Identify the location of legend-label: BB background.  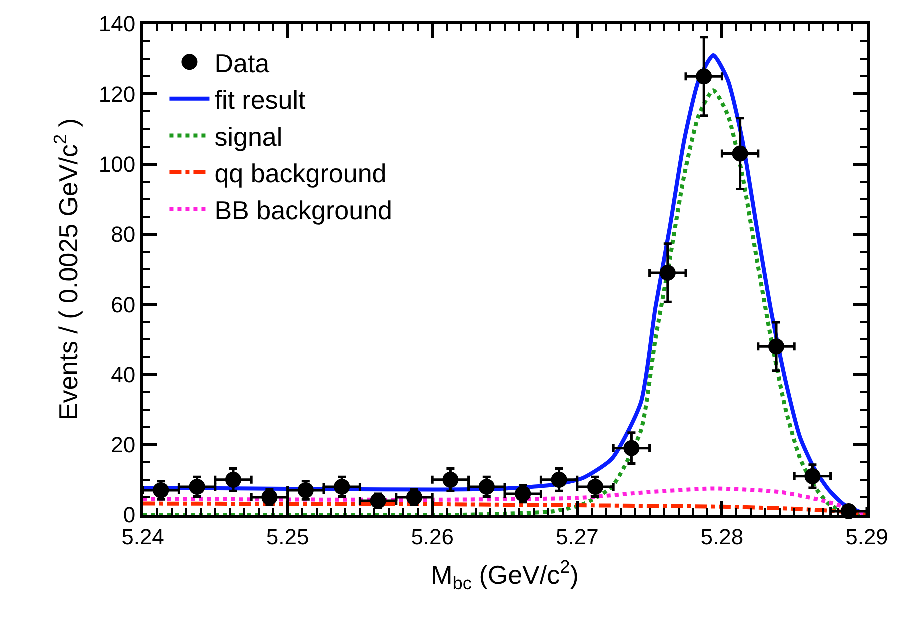
(303, 210).